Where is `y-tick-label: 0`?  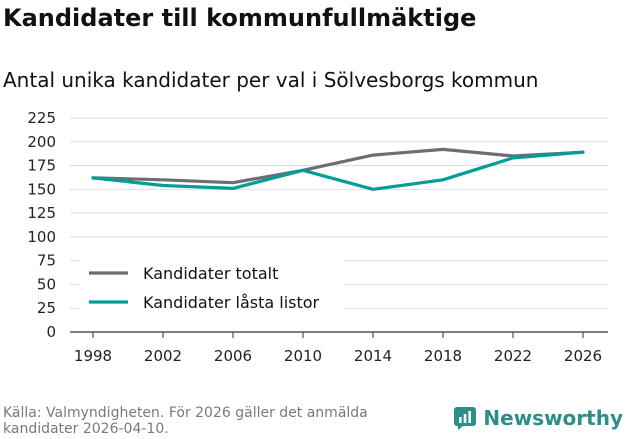
y-tick-label: 0 is located at coordinates (51, 332).